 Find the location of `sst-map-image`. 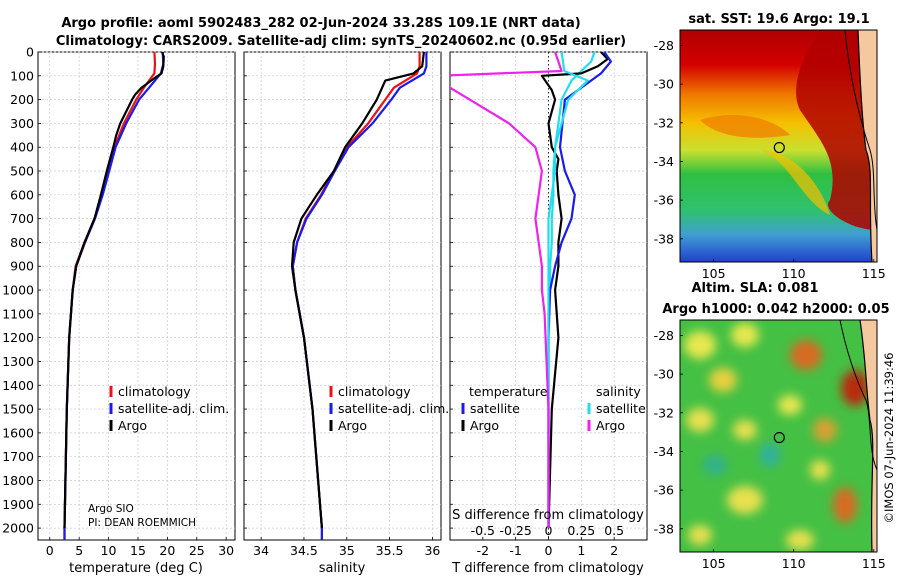

sst-map-image is located at coordinates (778, 146).